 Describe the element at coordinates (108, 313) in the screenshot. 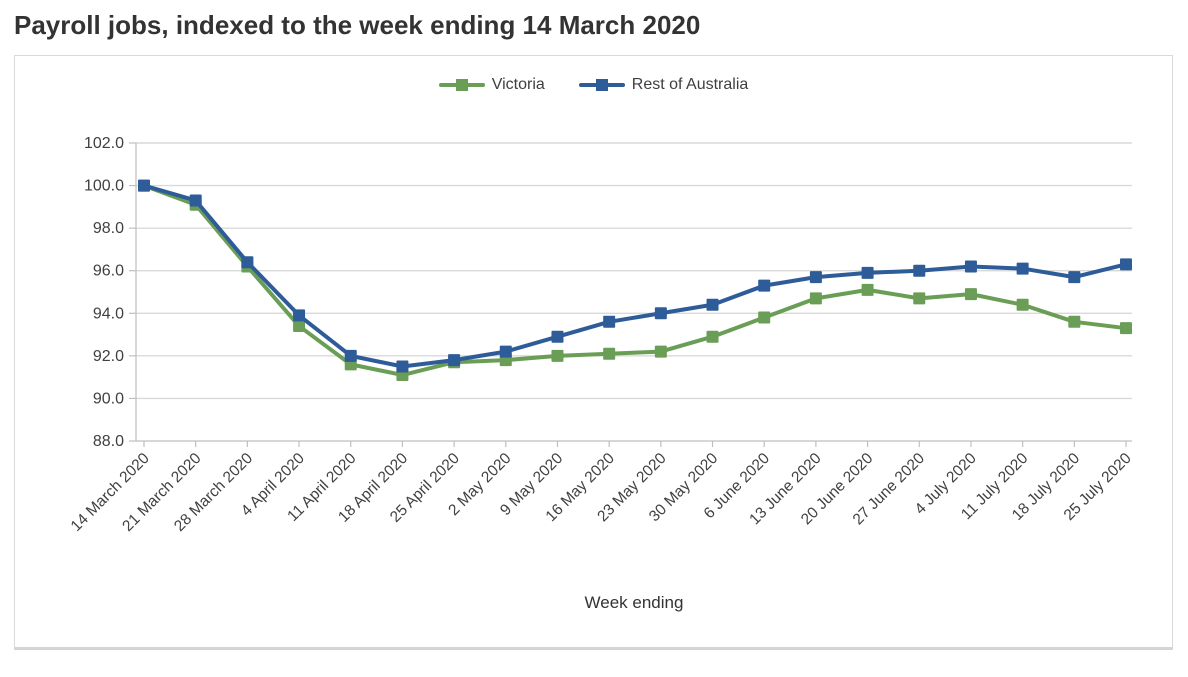

I see `y-axis-tick-label: 94.0` at that location.